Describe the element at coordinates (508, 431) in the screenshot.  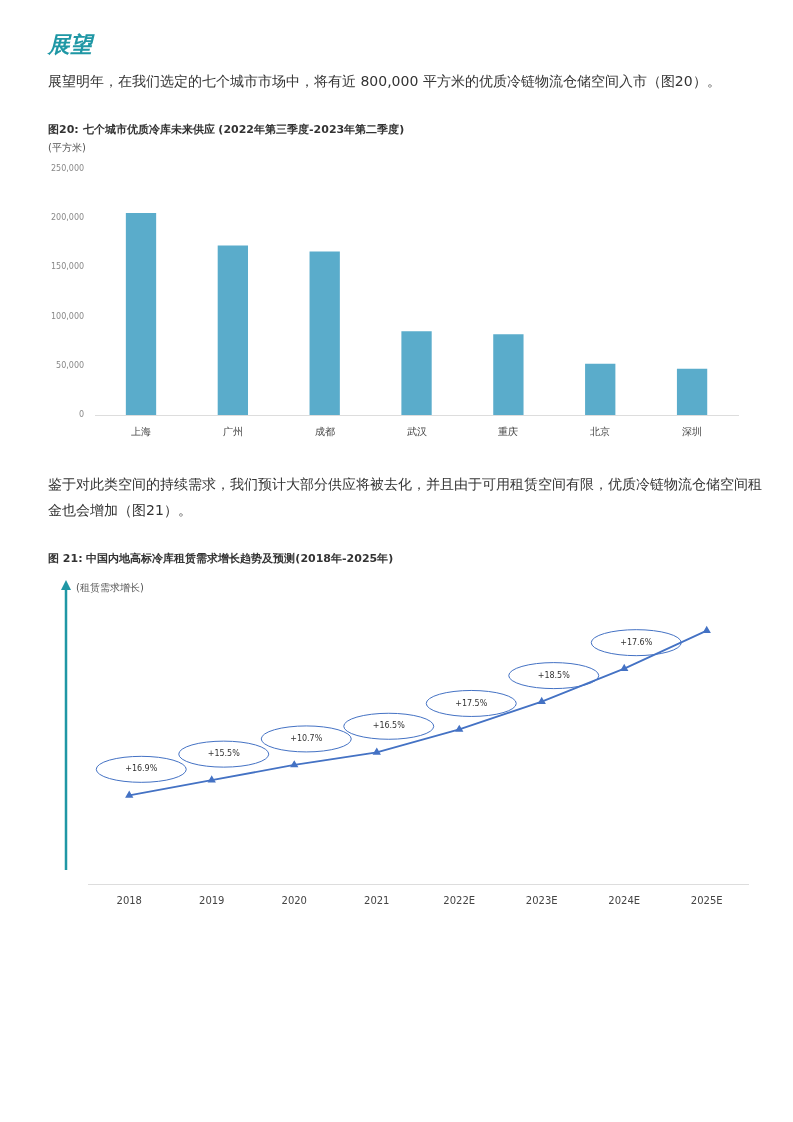
I see `x-tick-label: 重庆` at that location.